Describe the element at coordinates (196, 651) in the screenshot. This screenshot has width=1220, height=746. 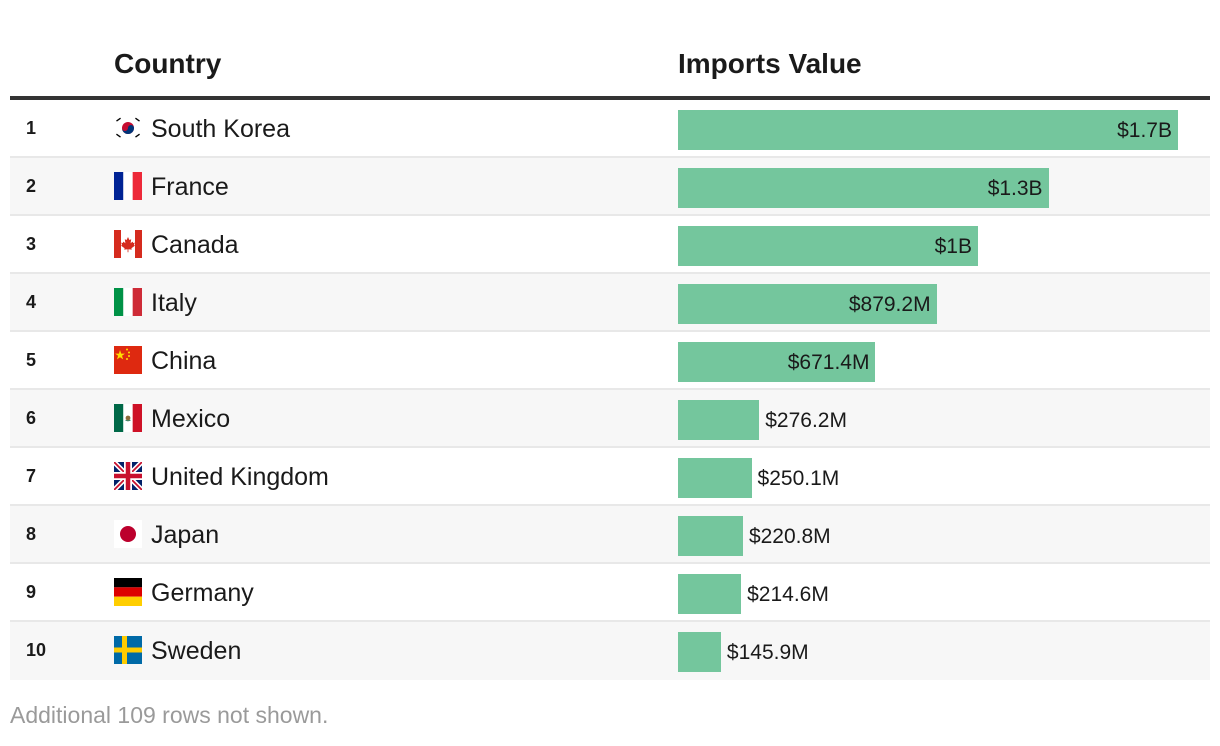
I see `country-name: Sweden` at that location.